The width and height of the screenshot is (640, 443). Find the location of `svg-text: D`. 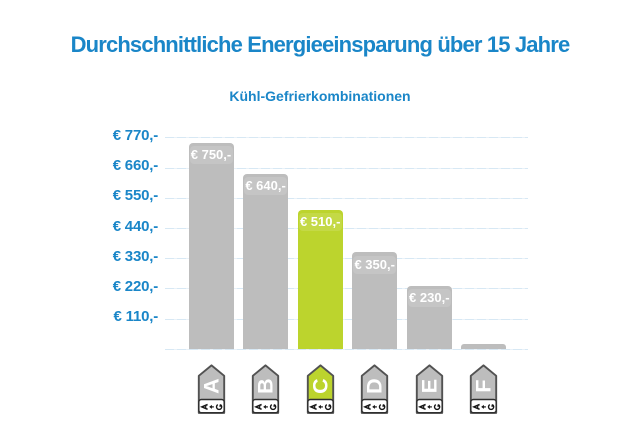

svg-text: D is located at coordinates (375, 386).